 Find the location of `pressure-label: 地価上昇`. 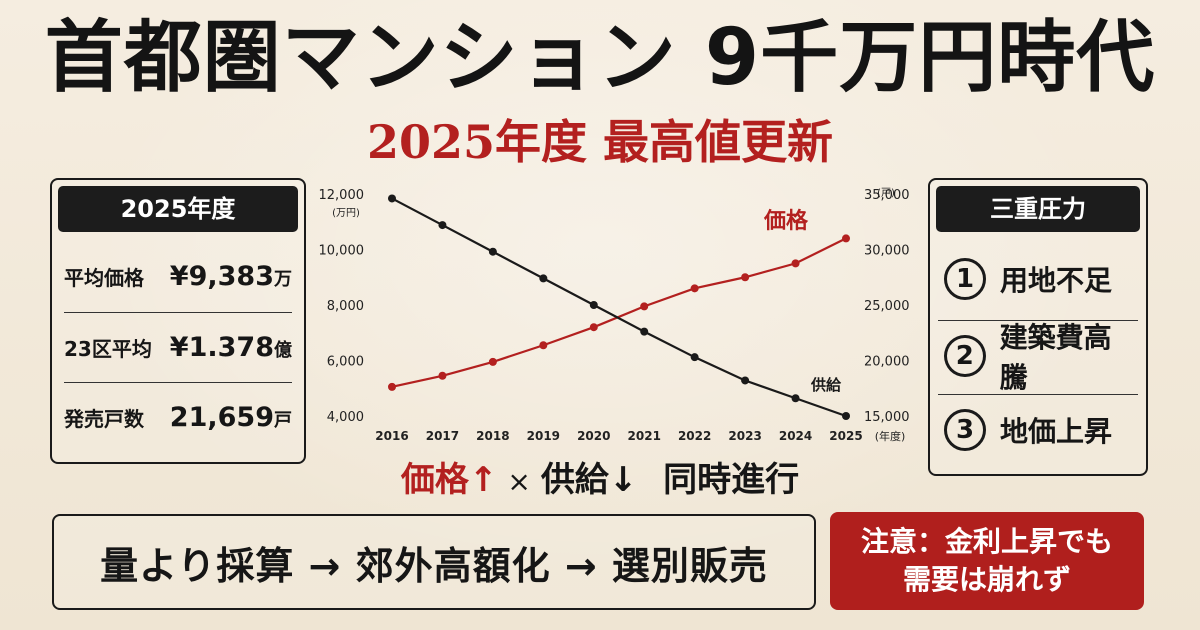

pressure-label: 地価上昇 is located at coordinates (1056, 431).